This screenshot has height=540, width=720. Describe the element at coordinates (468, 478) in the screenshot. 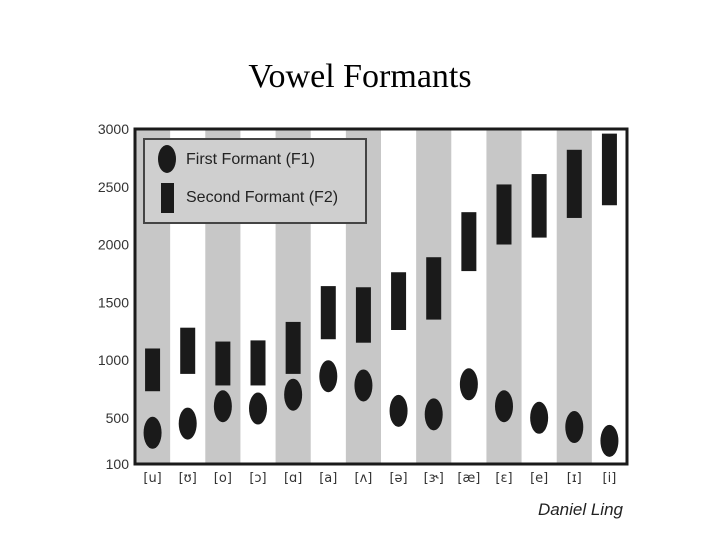

I see `x-tick-label: [æ]` at that location.